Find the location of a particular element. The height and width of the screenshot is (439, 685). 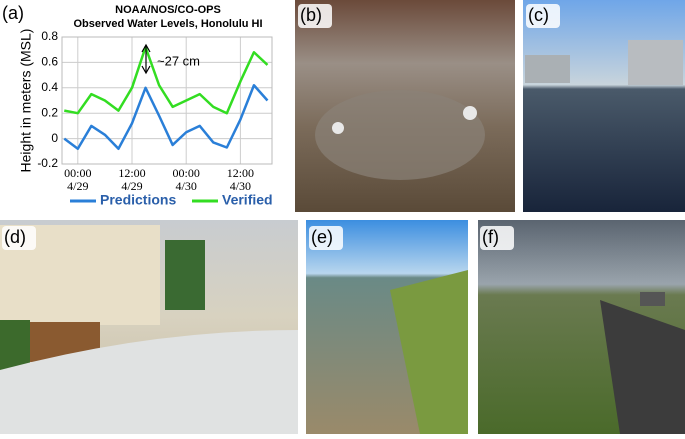

x-tick-label: 12:00 4/30 is located at coordinates (240, 179).